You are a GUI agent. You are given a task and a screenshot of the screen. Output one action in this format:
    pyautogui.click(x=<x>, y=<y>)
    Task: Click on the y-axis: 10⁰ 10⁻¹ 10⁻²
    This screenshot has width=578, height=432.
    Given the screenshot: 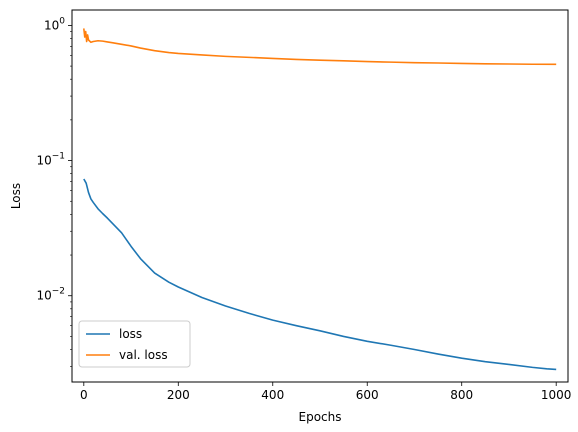 What is the action you would take?
    pyautogui.click(x=54, y=191)
    